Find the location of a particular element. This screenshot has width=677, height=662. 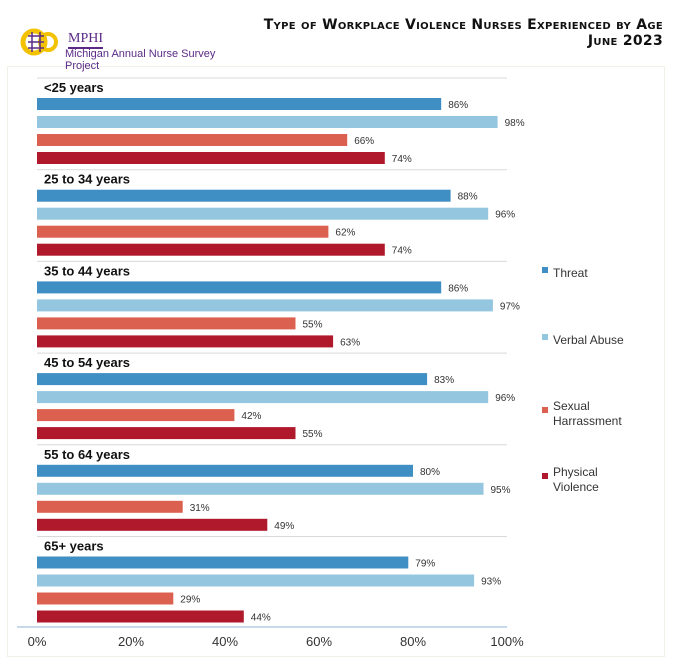

x-tick-label: 0% is located at coordinates (37, 641).